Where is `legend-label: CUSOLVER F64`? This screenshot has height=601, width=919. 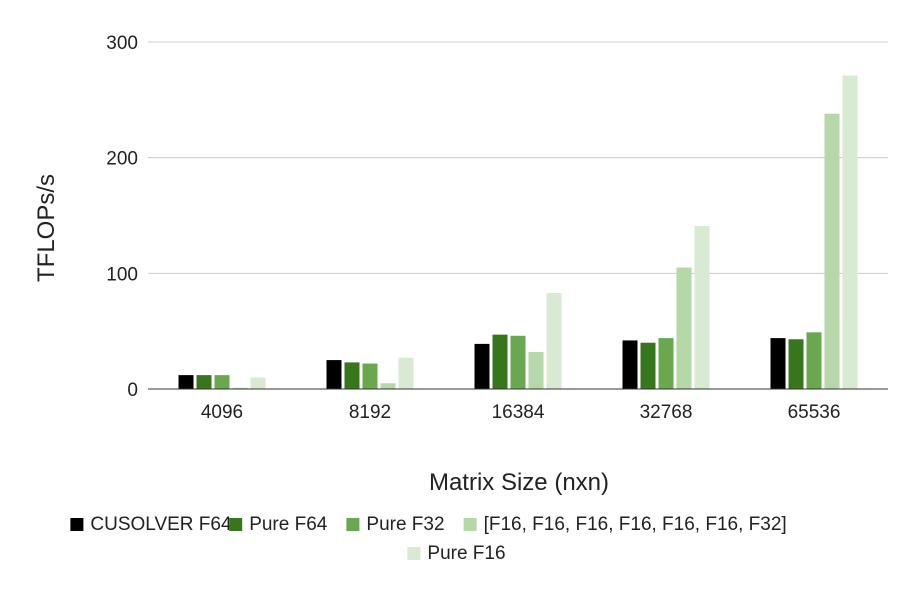 legend-label: CUSOLVER F64 is located at coordinates (161, 524).